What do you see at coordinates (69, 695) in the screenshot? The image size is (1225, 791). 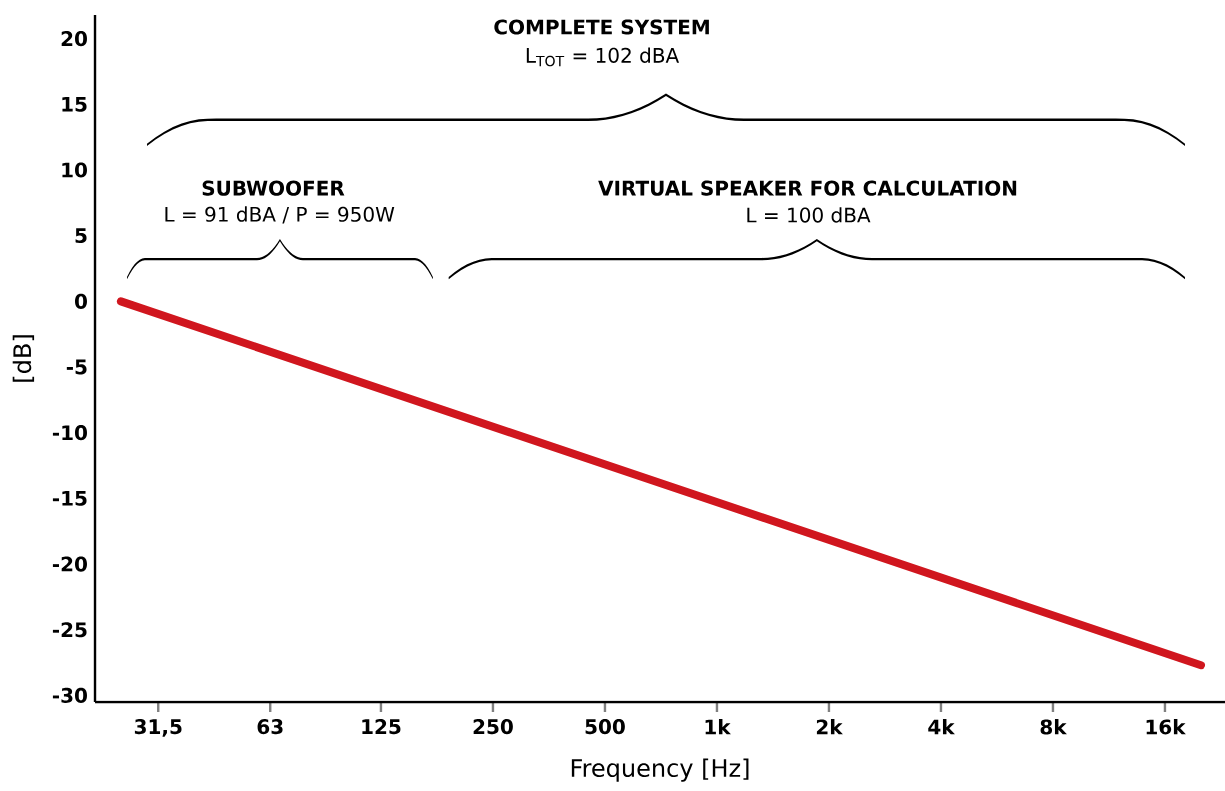 I see `y-tick-label: -30` at bounding box center [69, 695].